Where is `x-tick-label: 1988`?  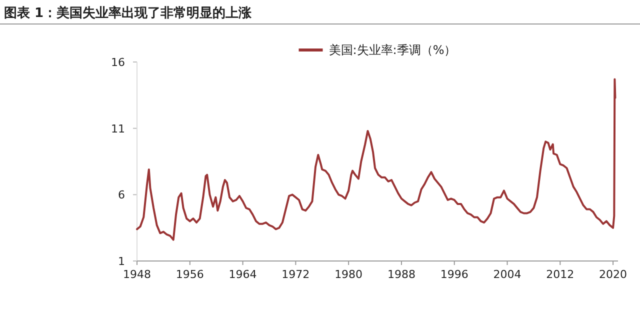
x-tick-label: 1988 is located at coordinates (401, 274).